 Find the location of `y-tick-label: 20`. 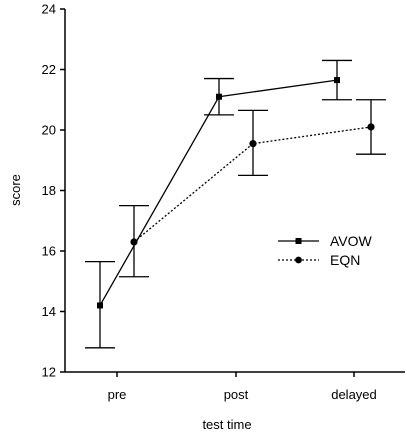

y-tick-label: 20 is located at coordinates (49, 130).